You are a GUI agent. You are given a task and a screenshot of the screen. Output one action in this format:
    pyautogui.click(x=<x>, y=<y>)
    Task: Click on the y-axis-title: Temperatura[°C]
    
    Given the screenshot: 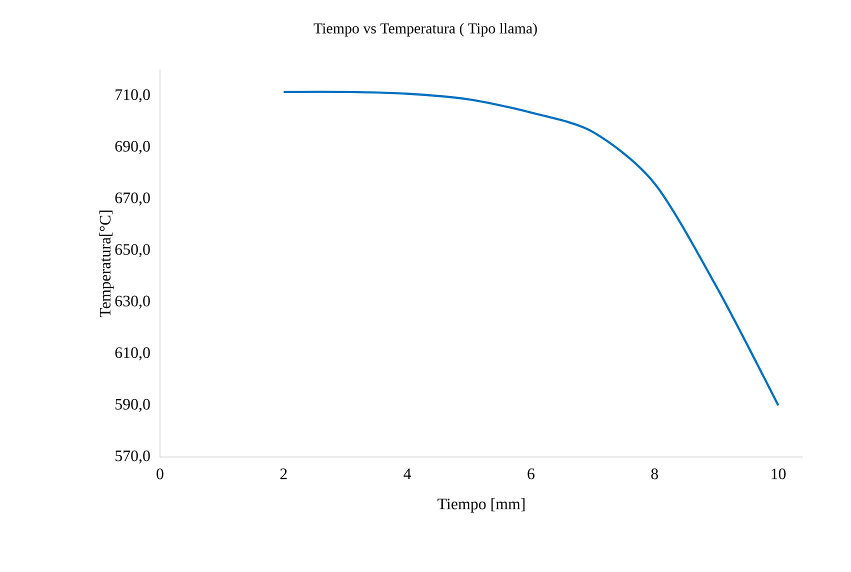 What is the action you would take?
    pyautogui.click(x=106, y=264)
    